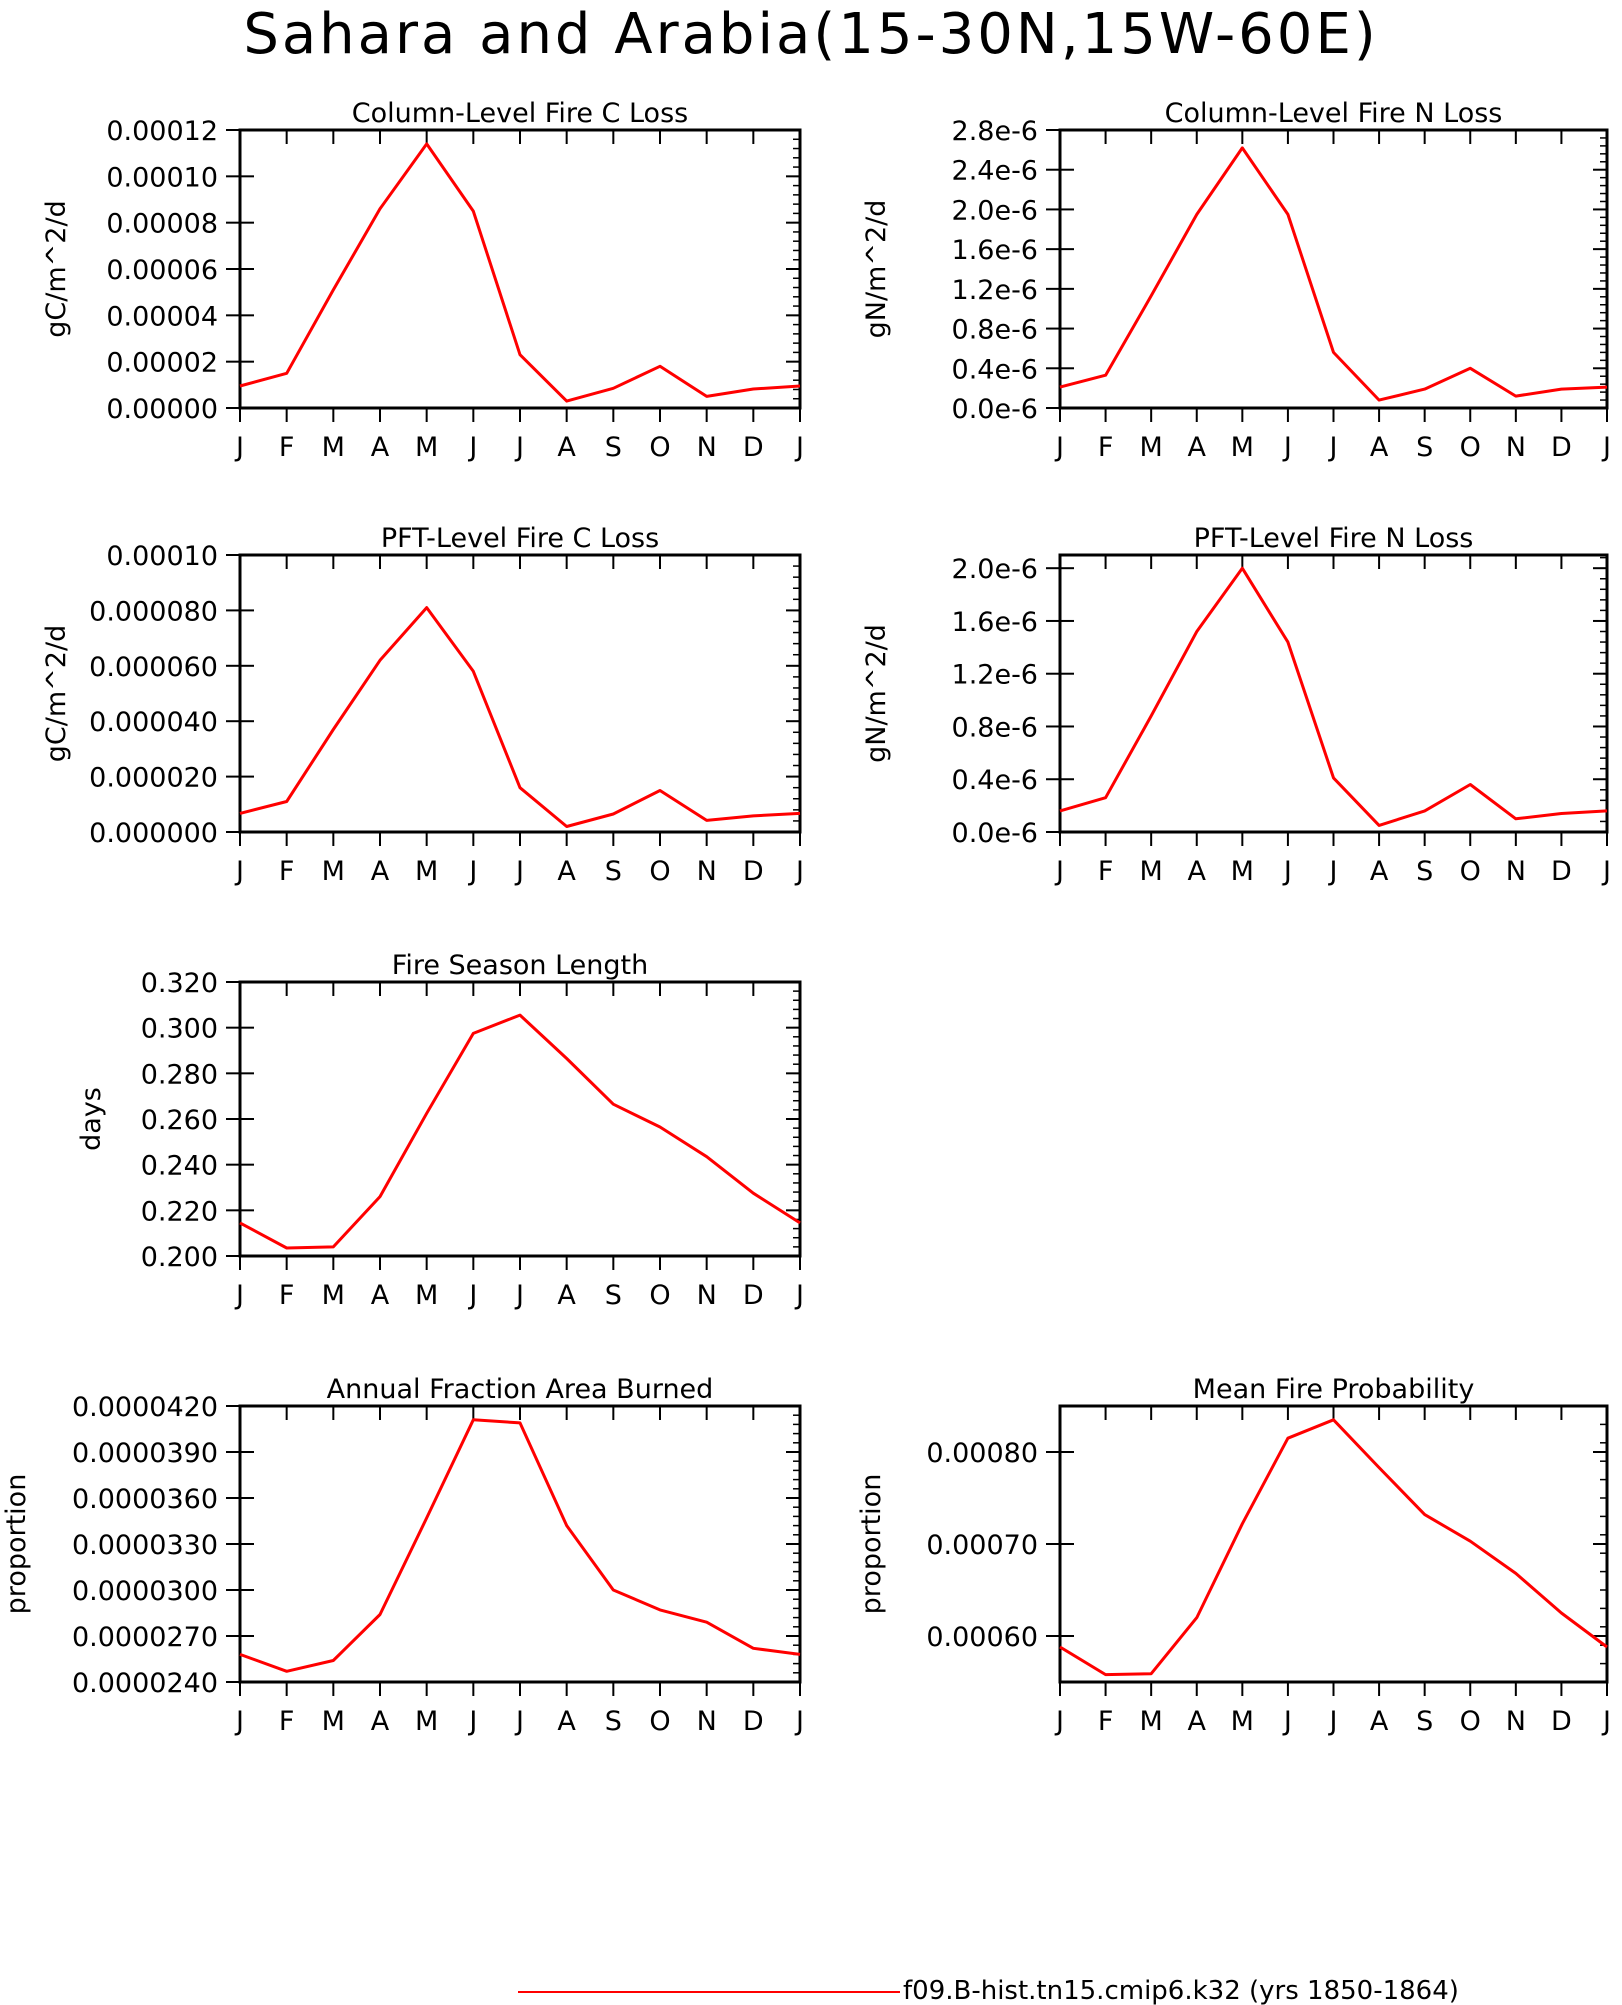 The image size is (1622, 2005). What do you see at coordinates (179, 1257) in the screenshot?
I see `y-tick-label: 0.200` at bounding box center [179, 1257].